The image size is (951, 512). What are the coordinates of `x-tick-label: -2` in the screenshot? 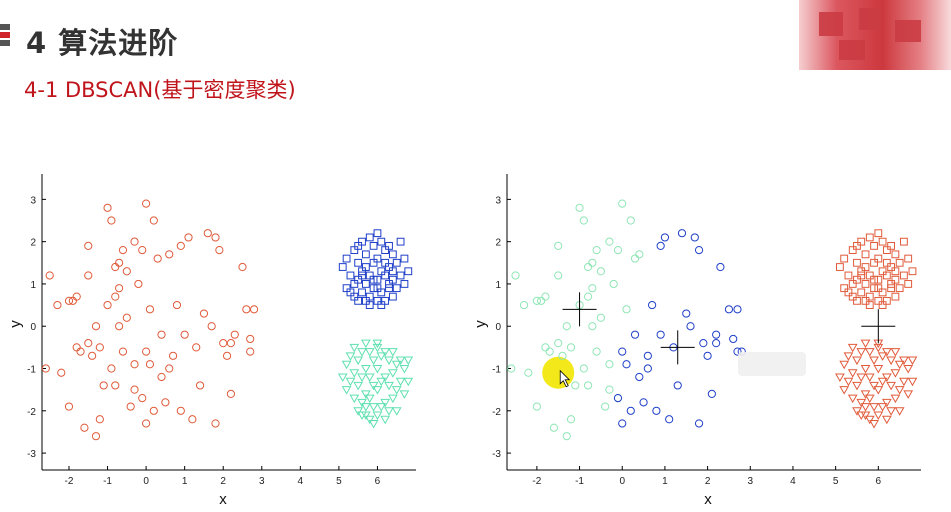 It's located at (536, 481).